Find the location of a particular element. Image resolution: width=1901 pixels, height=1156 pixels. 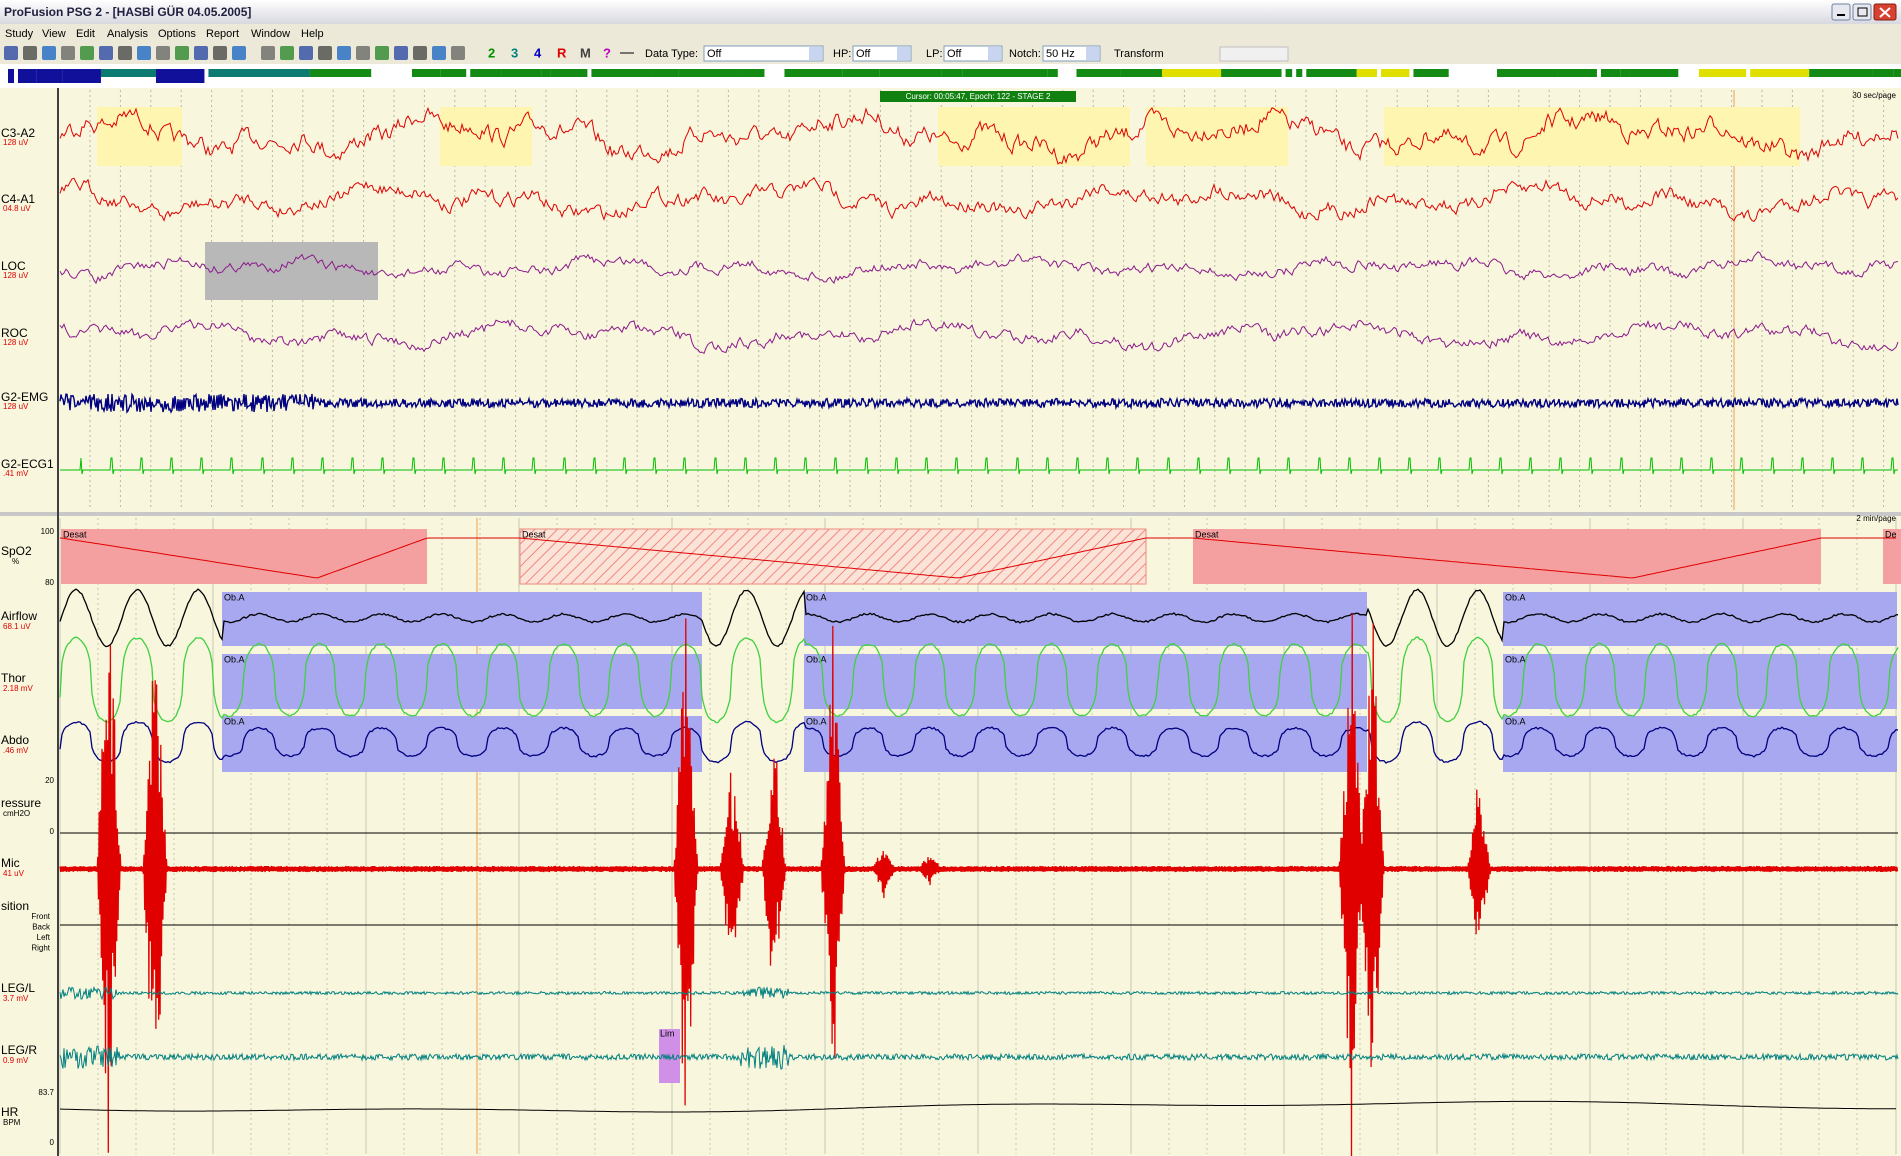

menu-item: Analysis is located at coordinates (127, 34).